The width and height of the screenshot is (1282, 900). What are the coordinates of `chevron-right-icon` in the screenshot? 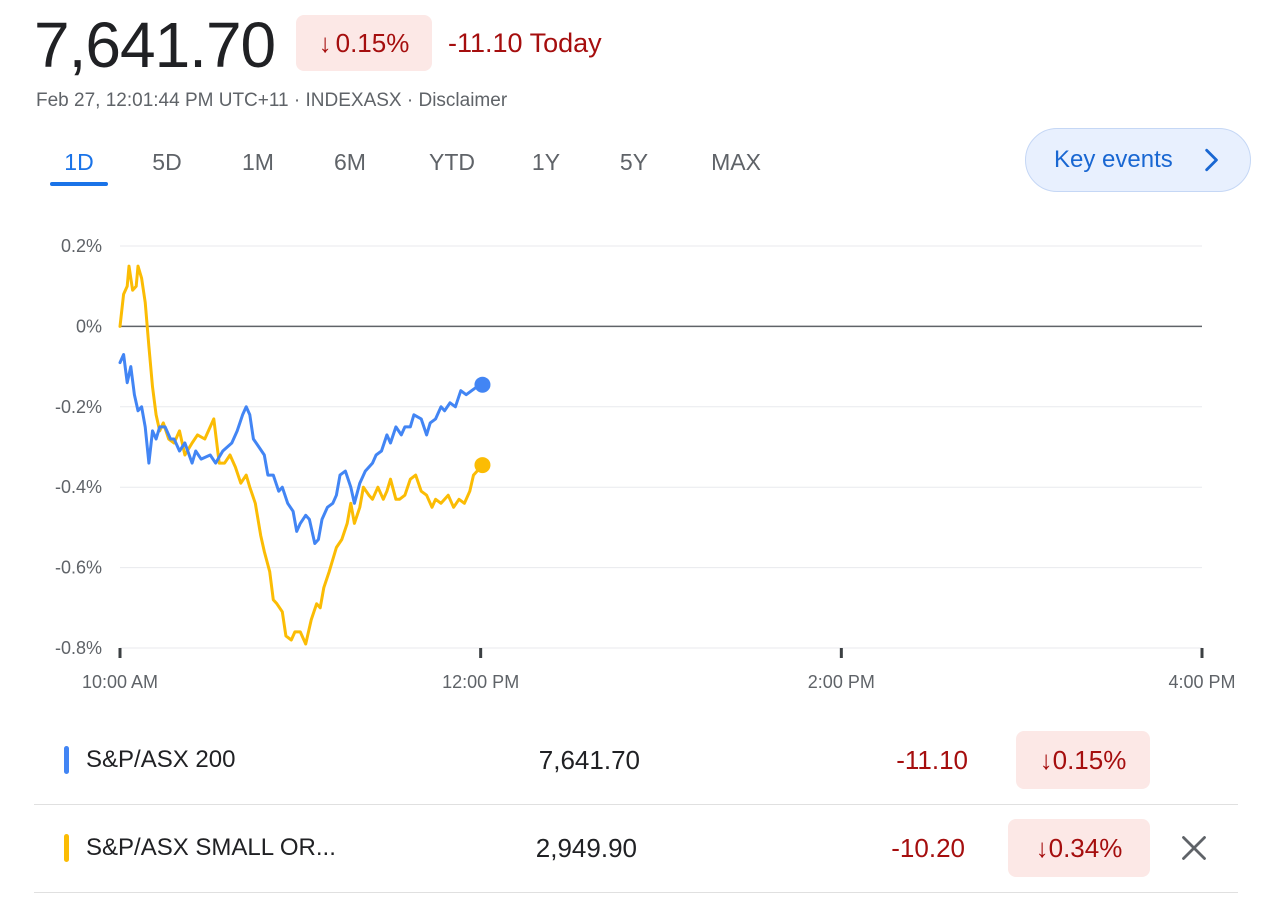 It's located at (1211, 160).